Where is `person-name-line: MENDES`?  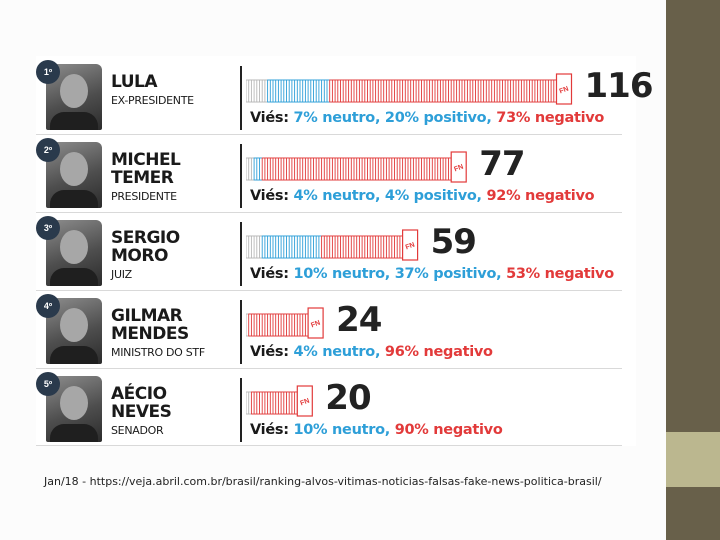 person-name-line: MENDES is located at coordinates (150, 334).